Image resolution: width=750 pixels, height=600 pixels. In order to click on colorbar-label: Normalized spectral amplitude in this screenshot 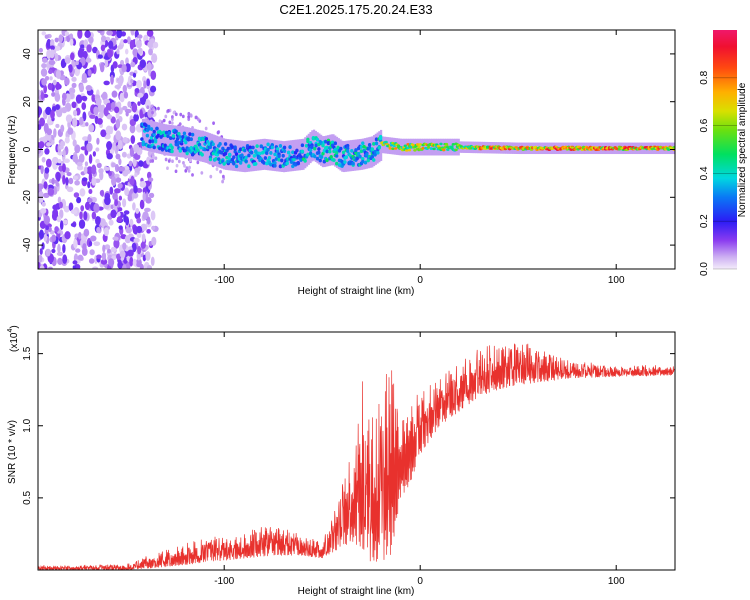, I will do `click(742, 149)`.